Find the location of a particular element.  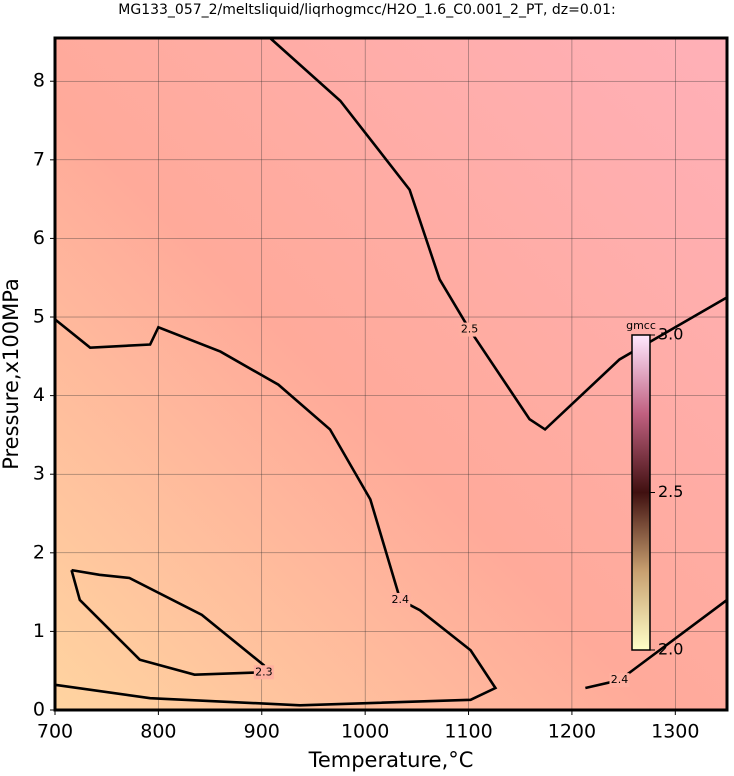

y-tick-label: 0 is located at coordinates (39, 710).